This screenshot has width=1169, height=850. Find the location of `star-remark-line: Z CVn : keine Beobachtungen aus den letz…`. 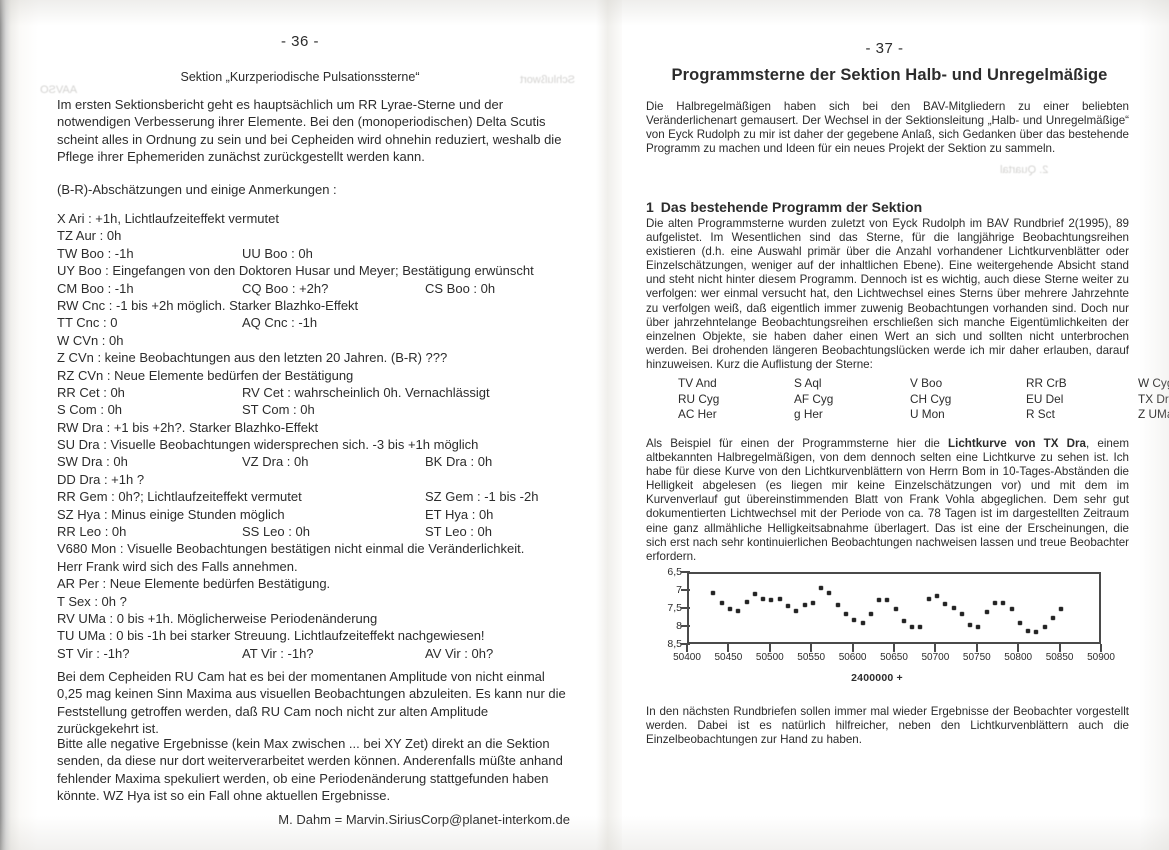

star-remark-line: Z CVn : keine Beobachtungen aus den letz… is located at coordinates (314, 357).